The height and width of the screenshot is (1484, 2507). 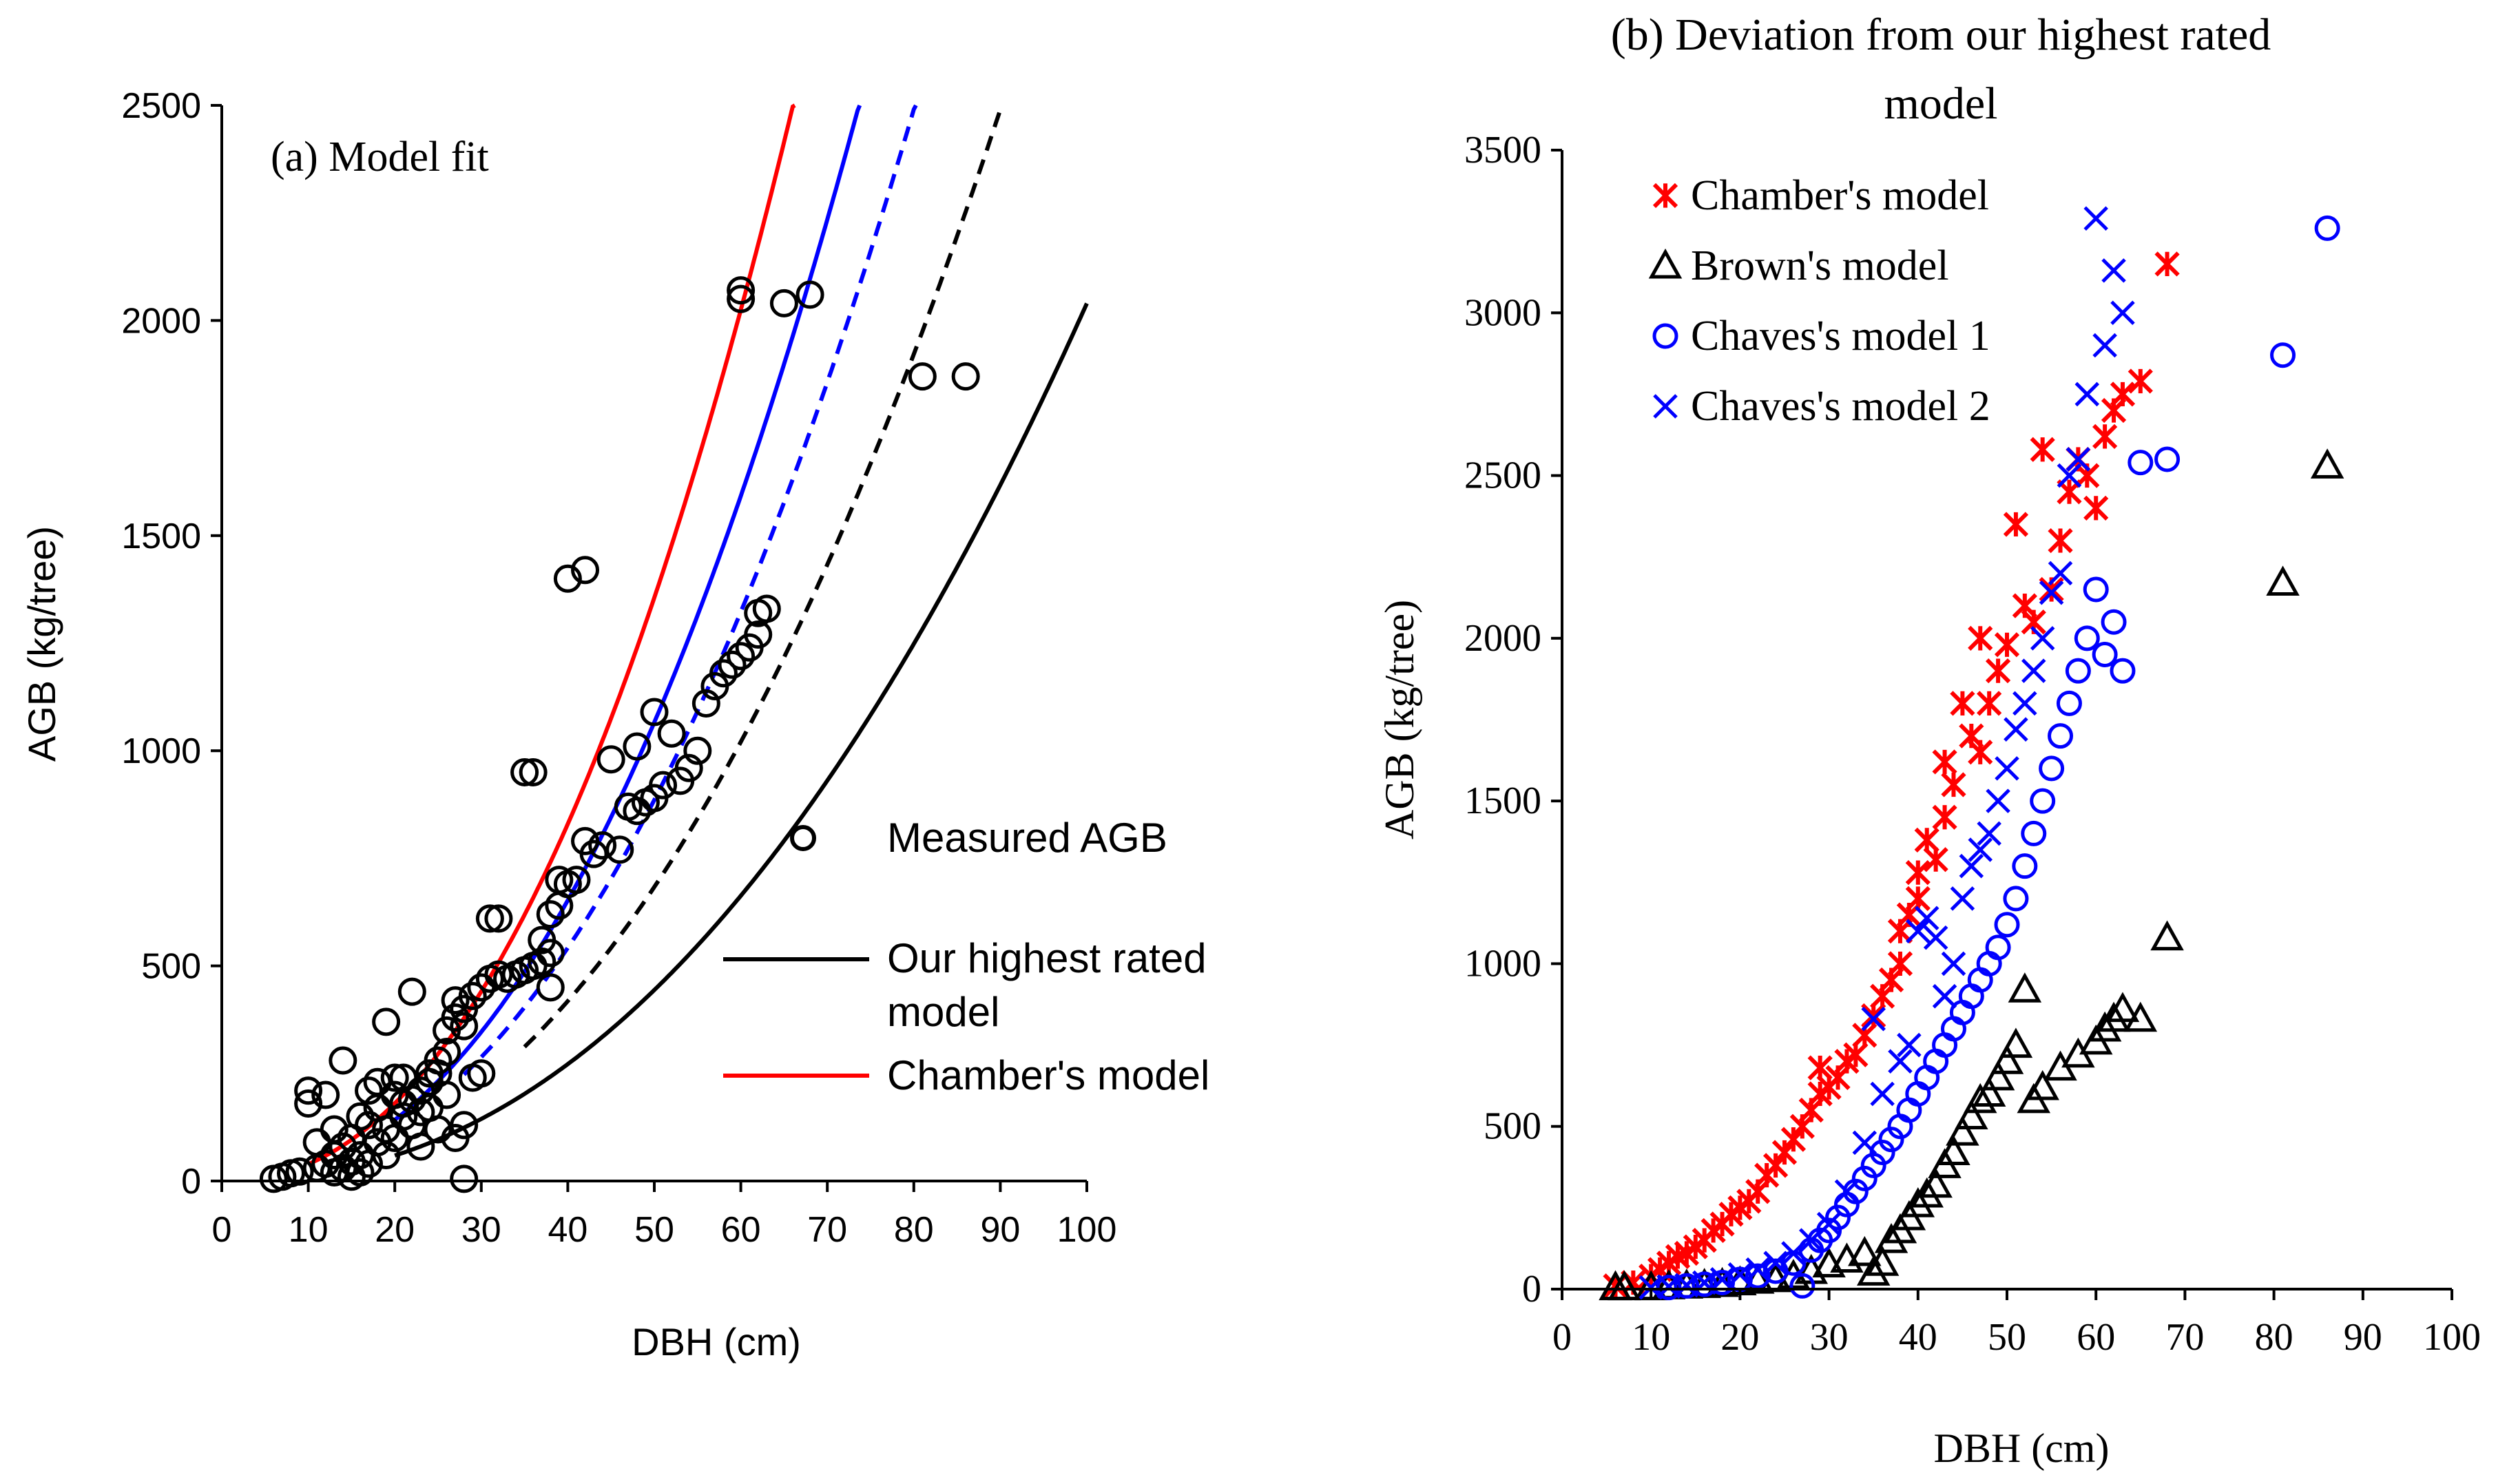 What do you see at coordinates (41, 644) in the screenshot?
I see `a-y-axis-label: AGB (kg/tree)` at bounding box center [41, 644].